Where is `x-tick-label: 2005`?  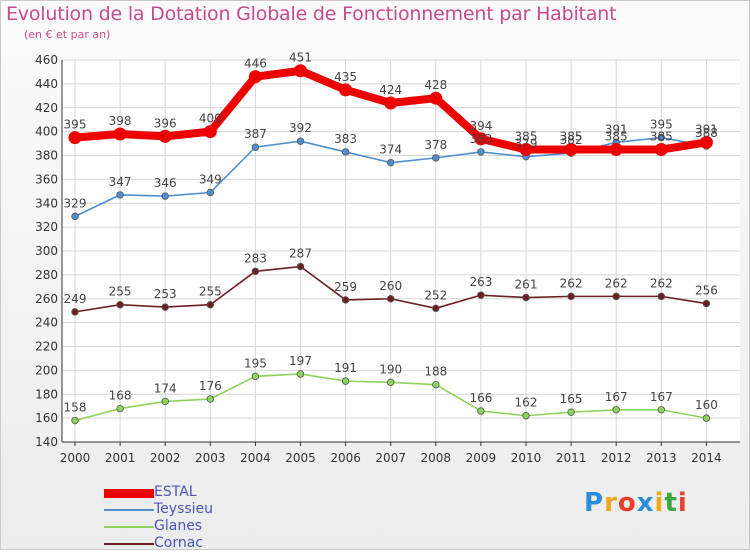 x-tick-label: 2005 is located at coordinates (300, 458).